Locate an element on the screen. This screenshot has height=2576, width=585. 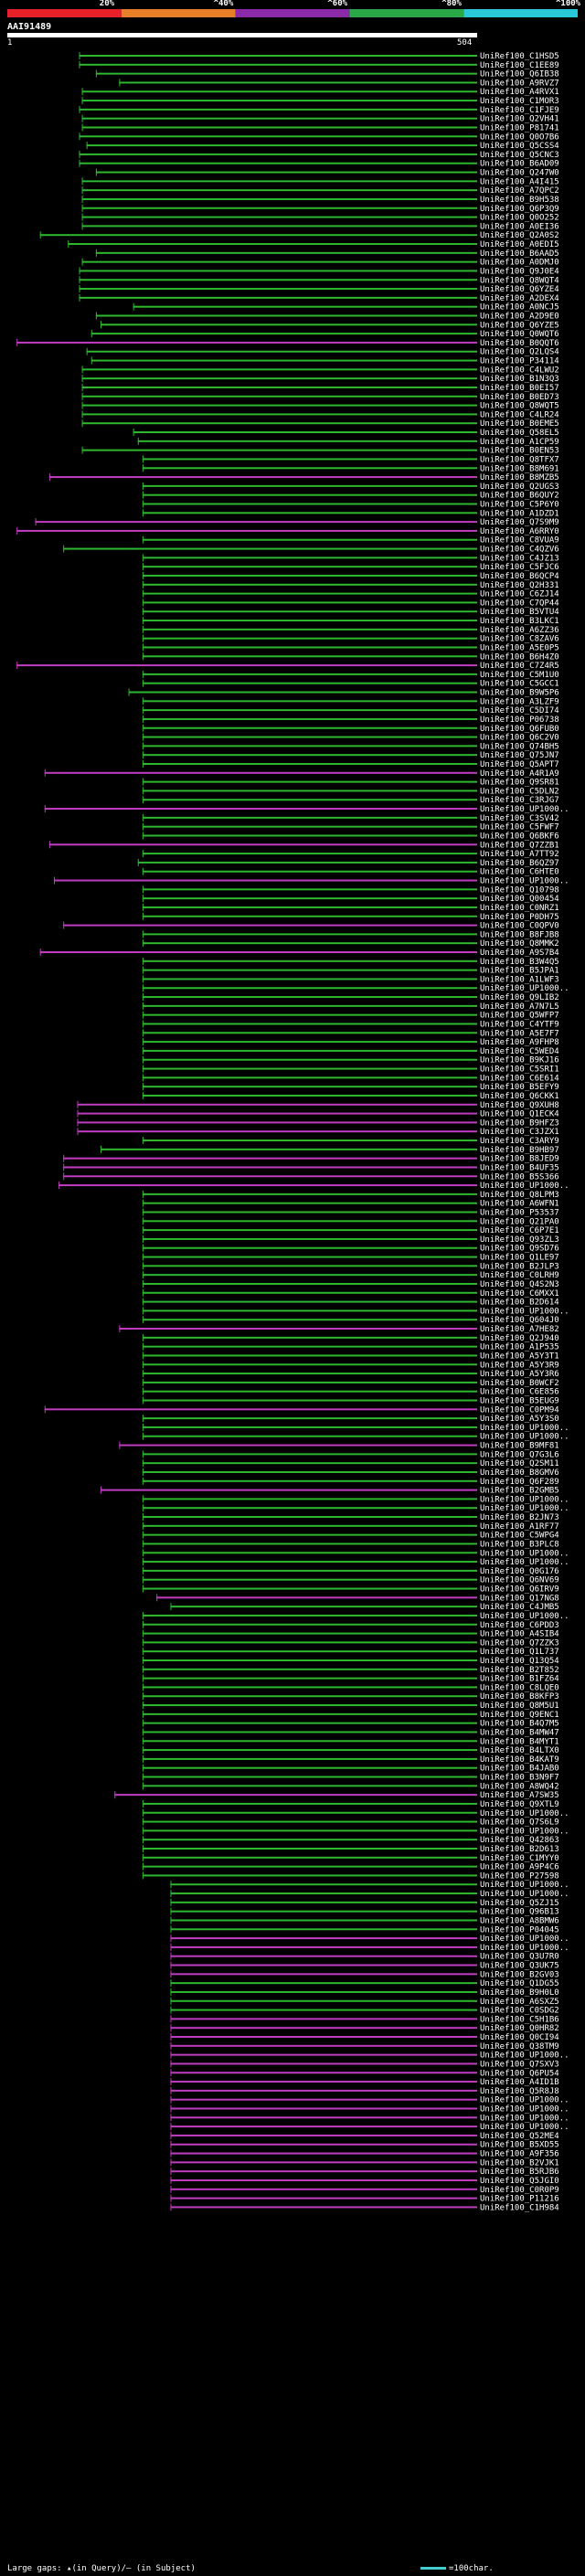
hit-label: UniRef100_Q9SD76 is located at coordinates (519, 1249).